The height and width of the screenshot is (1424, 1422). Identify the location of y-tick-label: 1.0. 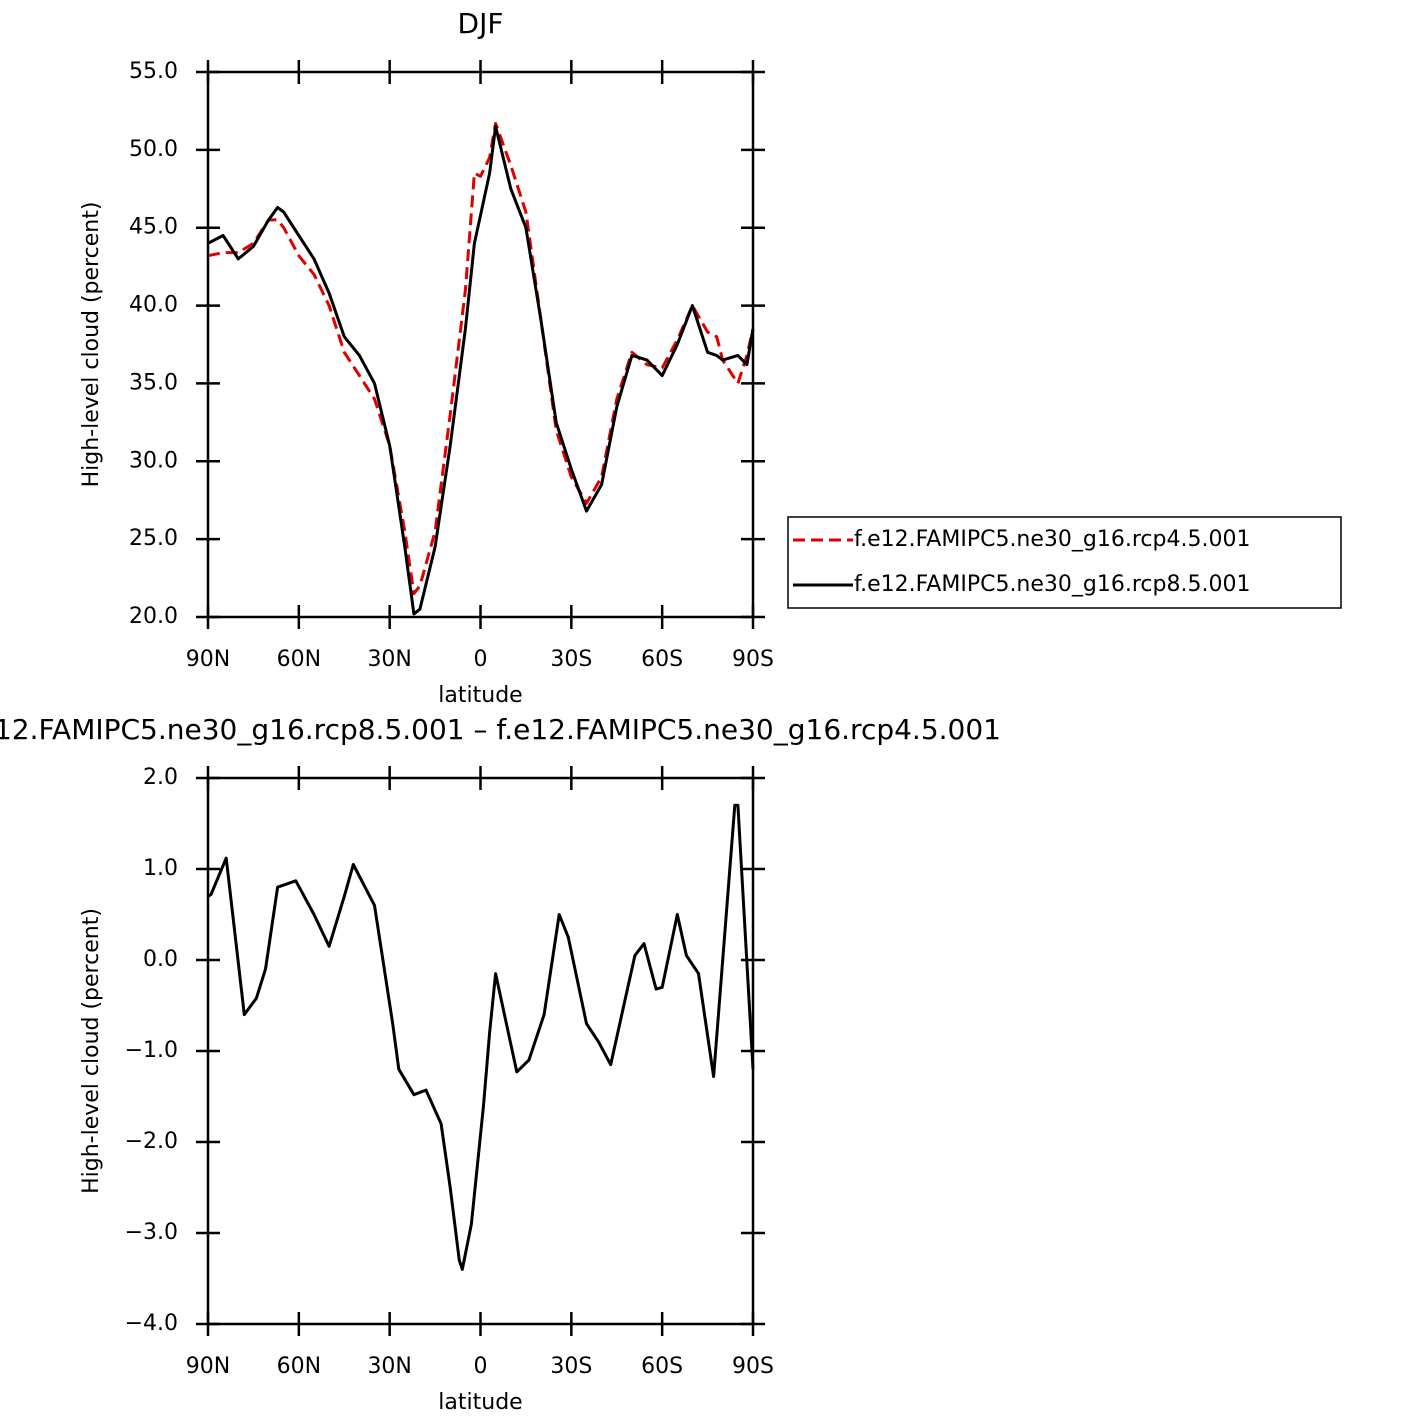
(160, 868).